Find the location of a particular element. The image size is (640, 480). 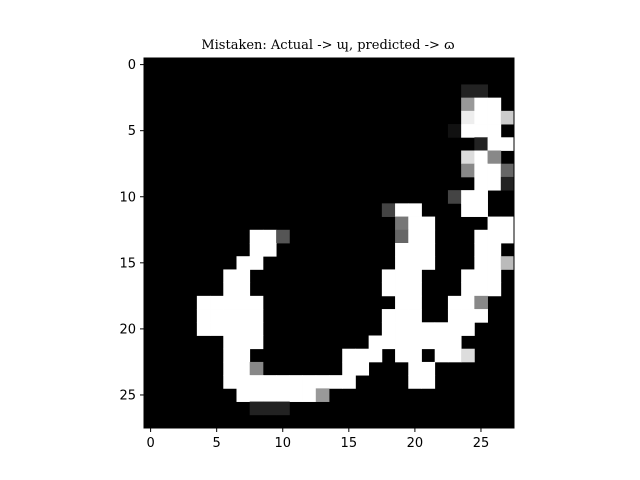

y-tick-label: 20 is located at coordinates (127, 329).